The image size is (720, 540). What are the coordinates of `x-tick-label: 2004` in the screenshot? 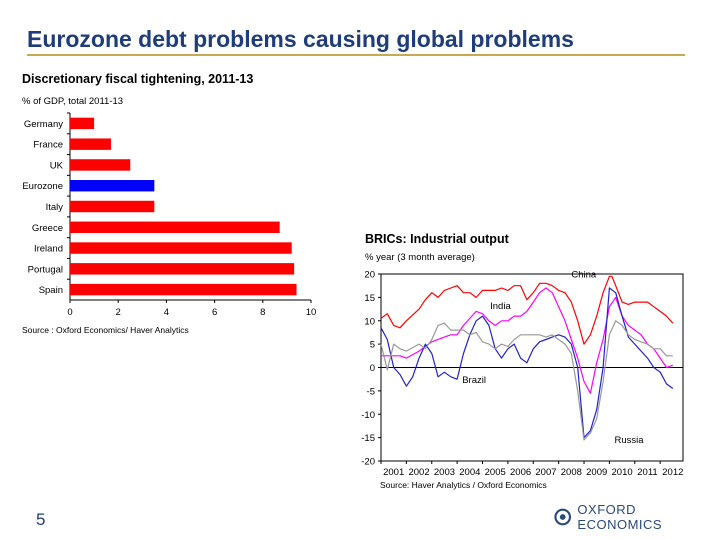 It's located at (469, 472).